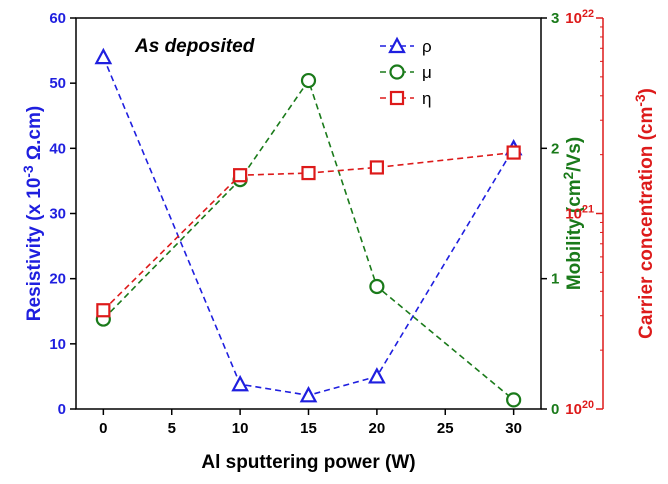 This screenshot has height=484, width=668. I want to click on right-y-tick-label: 0, so click(555, 409).